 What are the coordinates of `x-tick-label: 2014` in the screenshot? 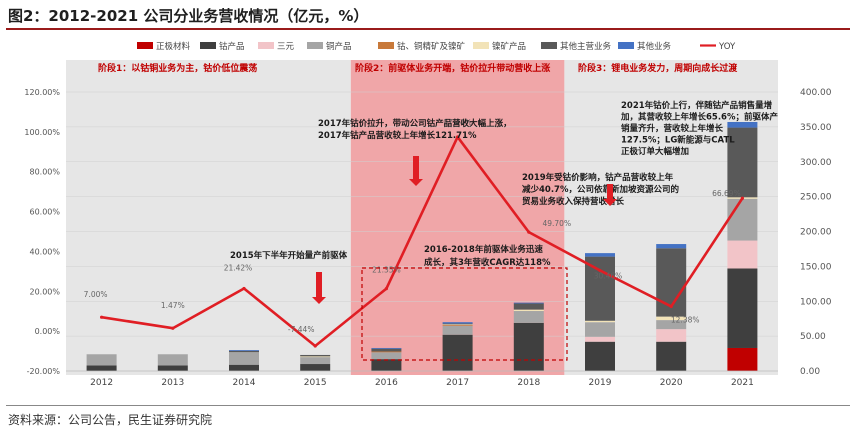 It's located at (244, 383).